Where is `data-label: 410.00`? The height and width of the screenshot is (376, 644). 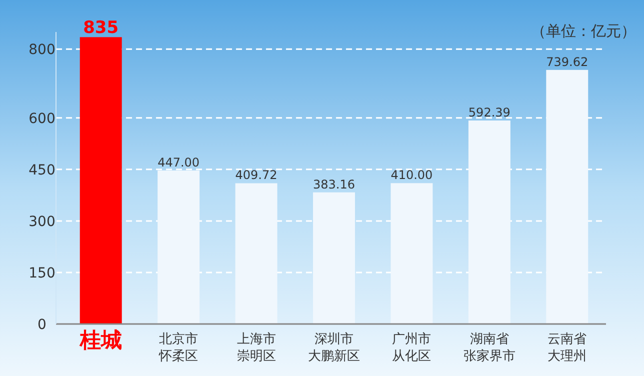
data-label: 410.00 is located at coordinates (411, 175).